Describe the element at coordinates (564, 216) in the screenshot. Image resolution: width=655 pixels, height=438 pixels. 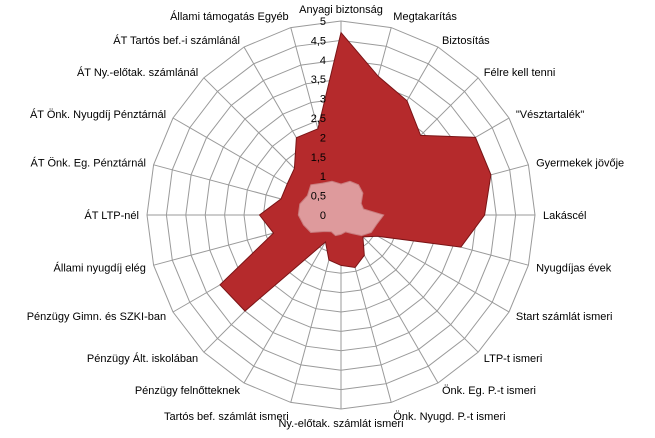
I see `category-label: Lakáscél` at that location.